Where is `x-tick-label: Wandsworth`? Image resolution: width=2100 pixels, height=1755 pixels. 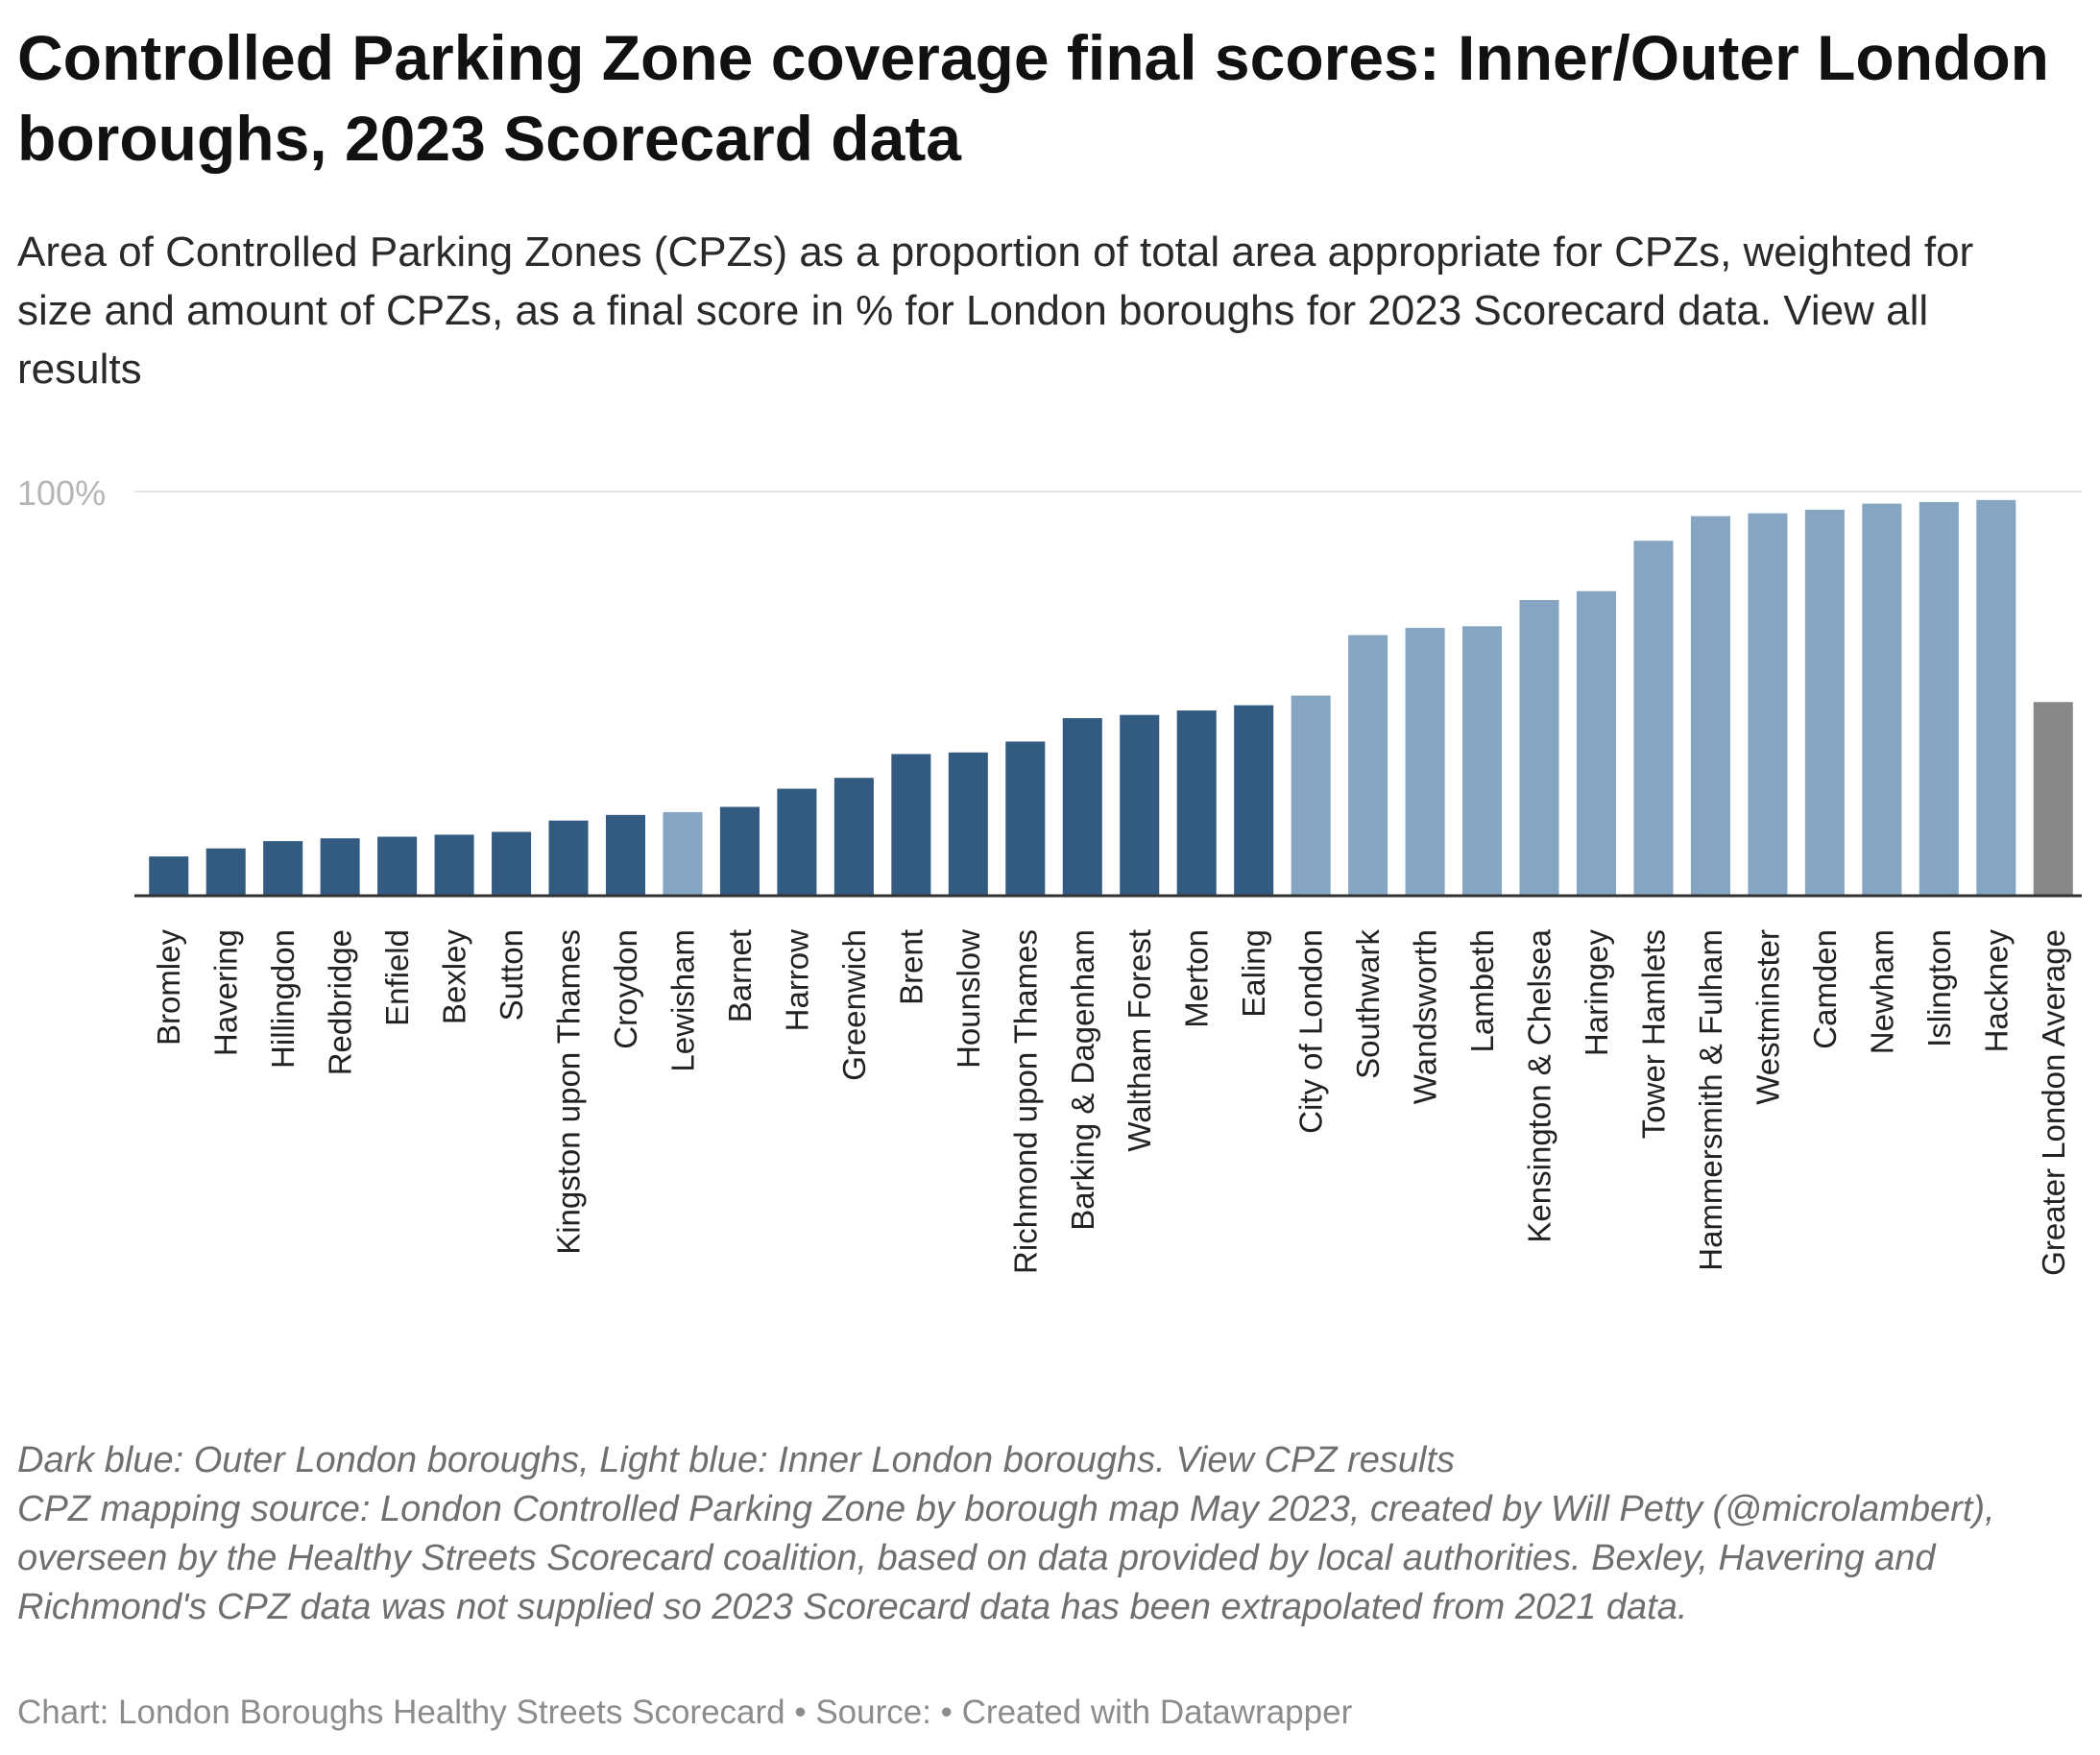
x-tick-label: Wandsworth is located at coordinates (1425, 1016).